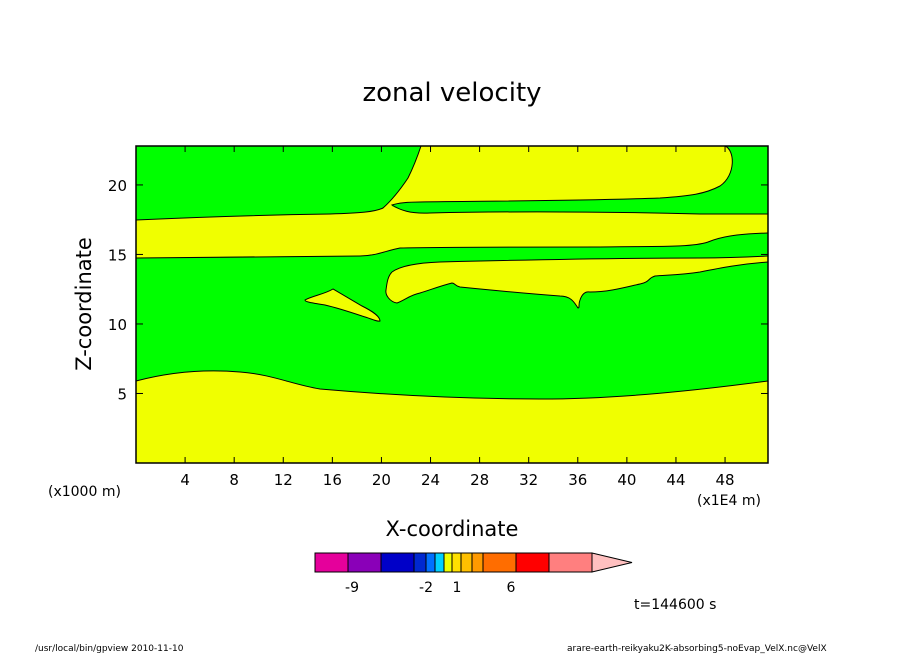  What do you see at coordinates (117, 255) in the screenshot?
I see `y-tick-label: 15` at bounding box center [117, 255].